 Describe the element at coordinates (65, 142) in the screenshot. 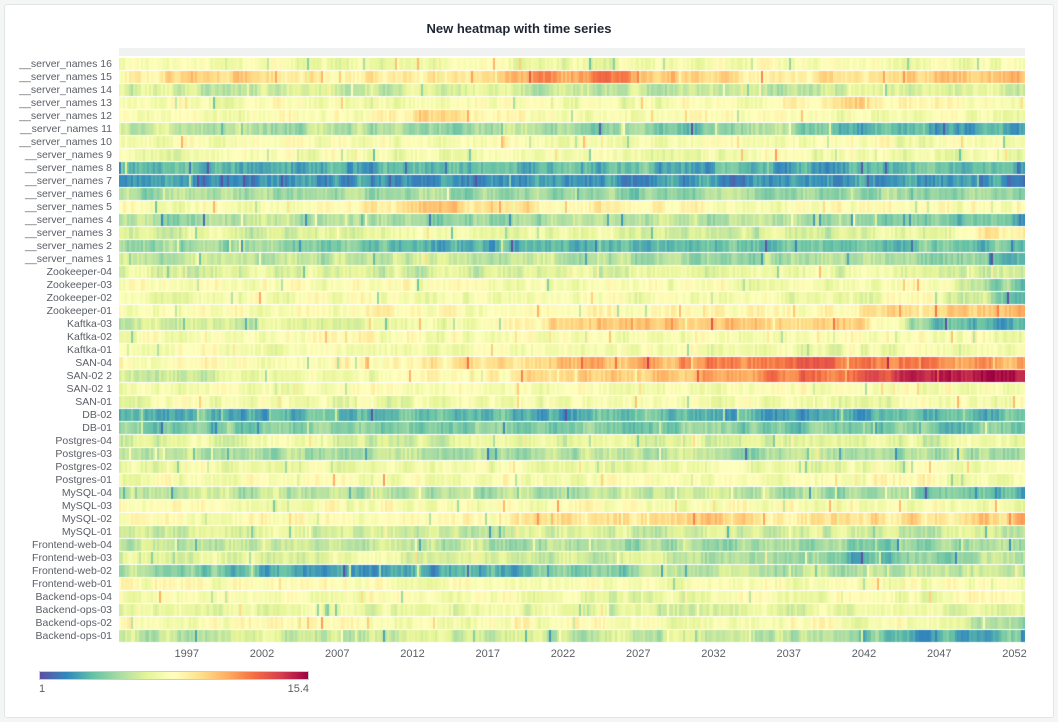

I see `row-label: __server_names 10` at that location.